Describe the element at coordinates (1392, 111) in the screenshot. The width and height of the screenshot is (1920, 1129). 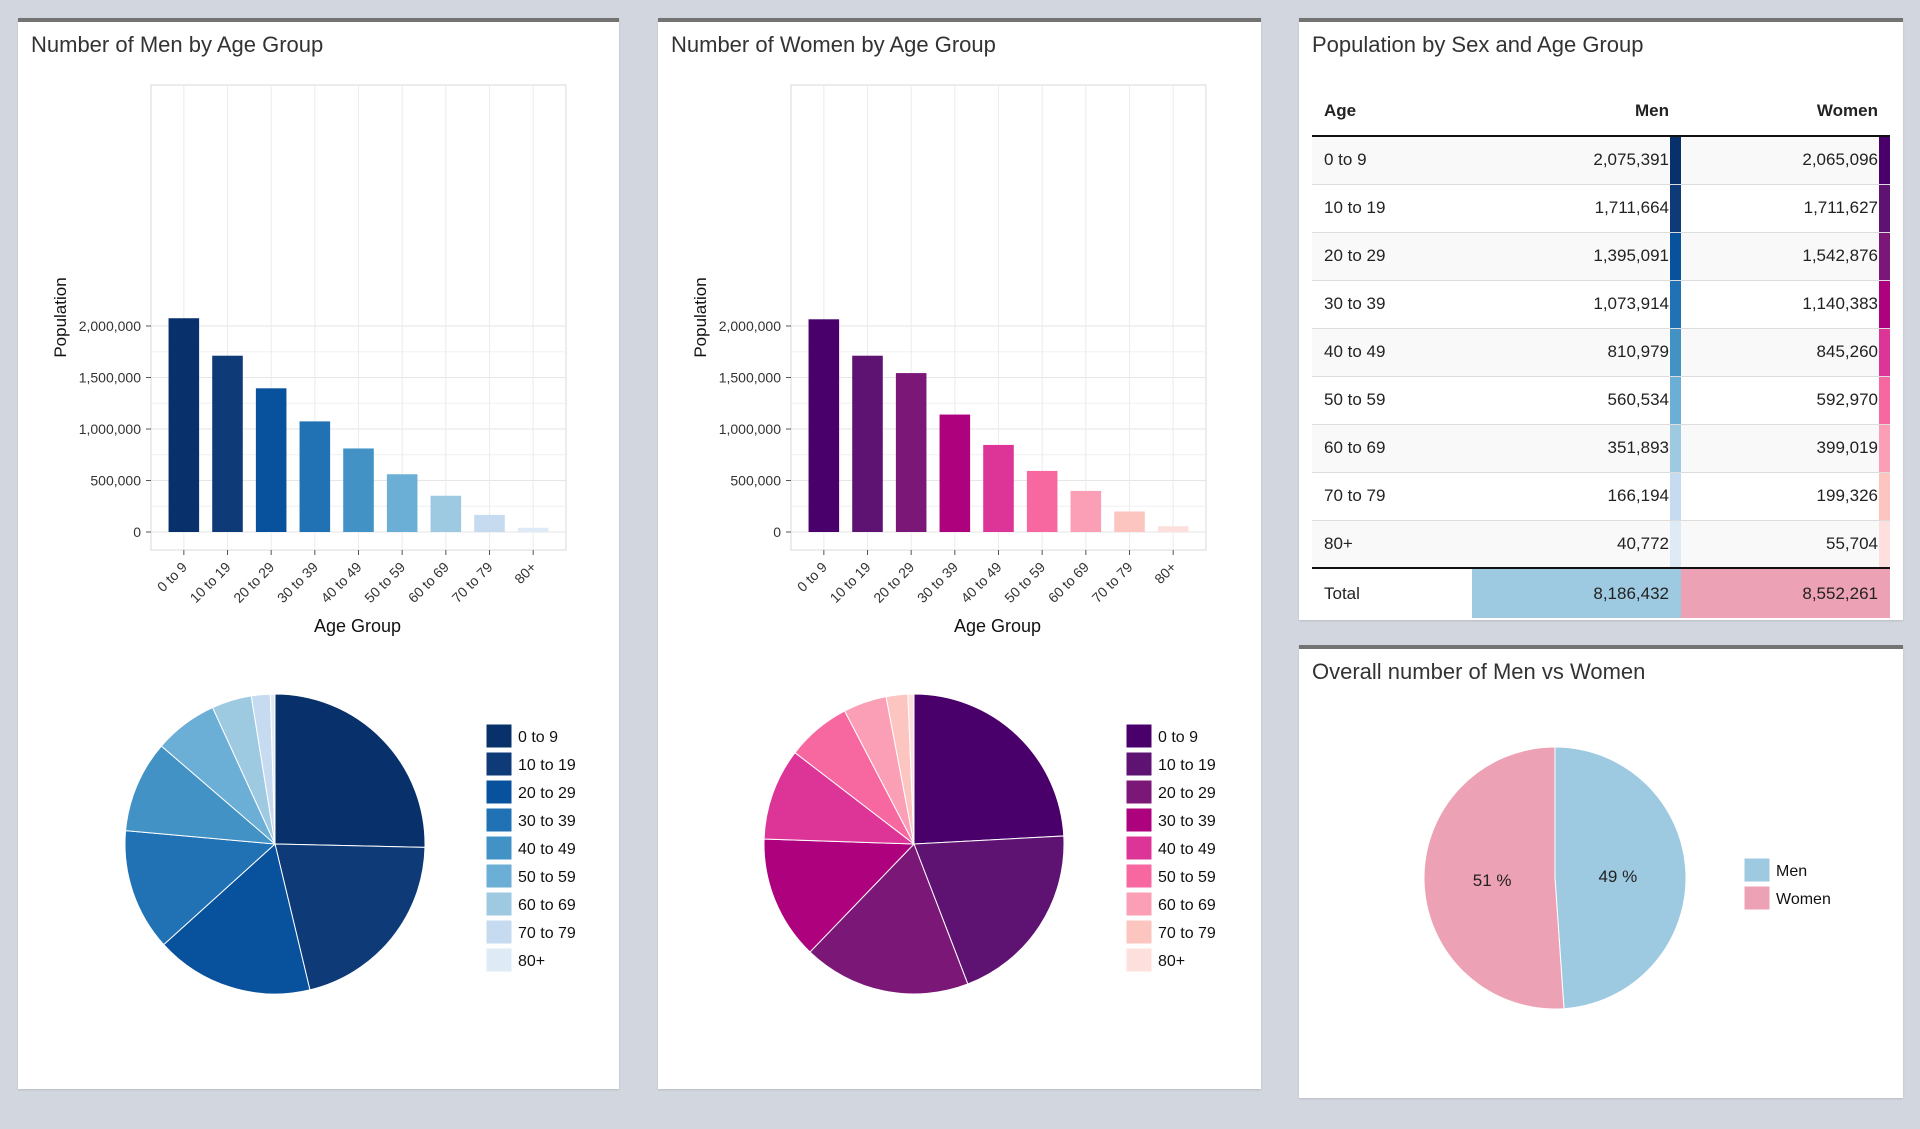
I see `header-age: Age` at that location.